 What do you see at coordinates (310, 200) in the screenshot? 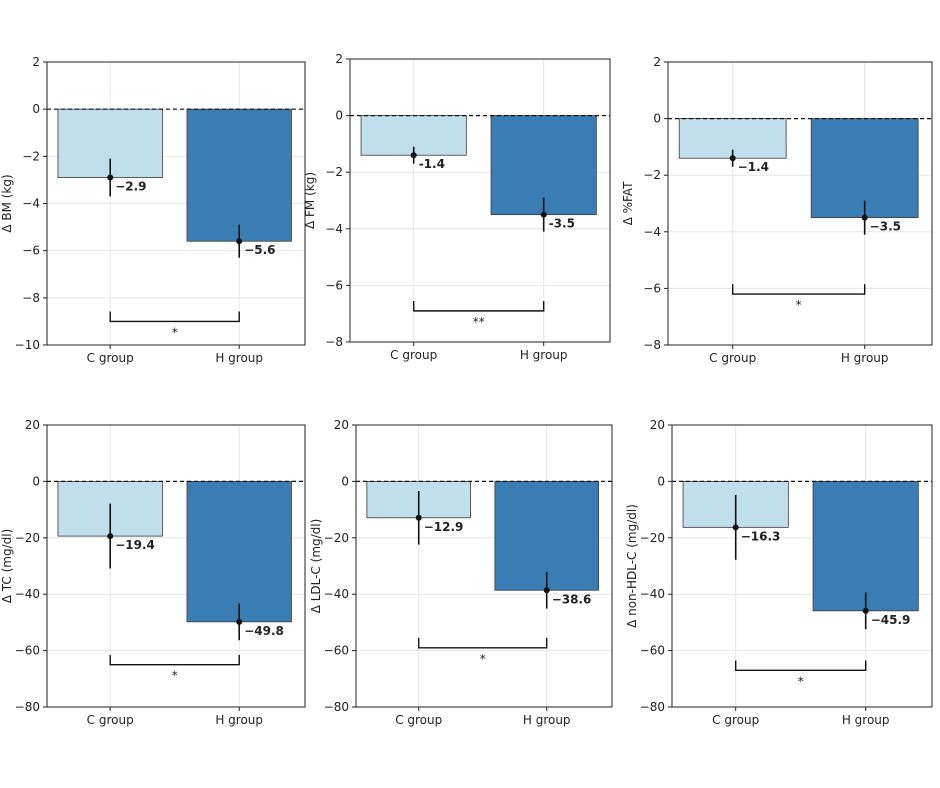
I see `y-axis-label: Δ FM (kg)` at bounding box center [310, 200].